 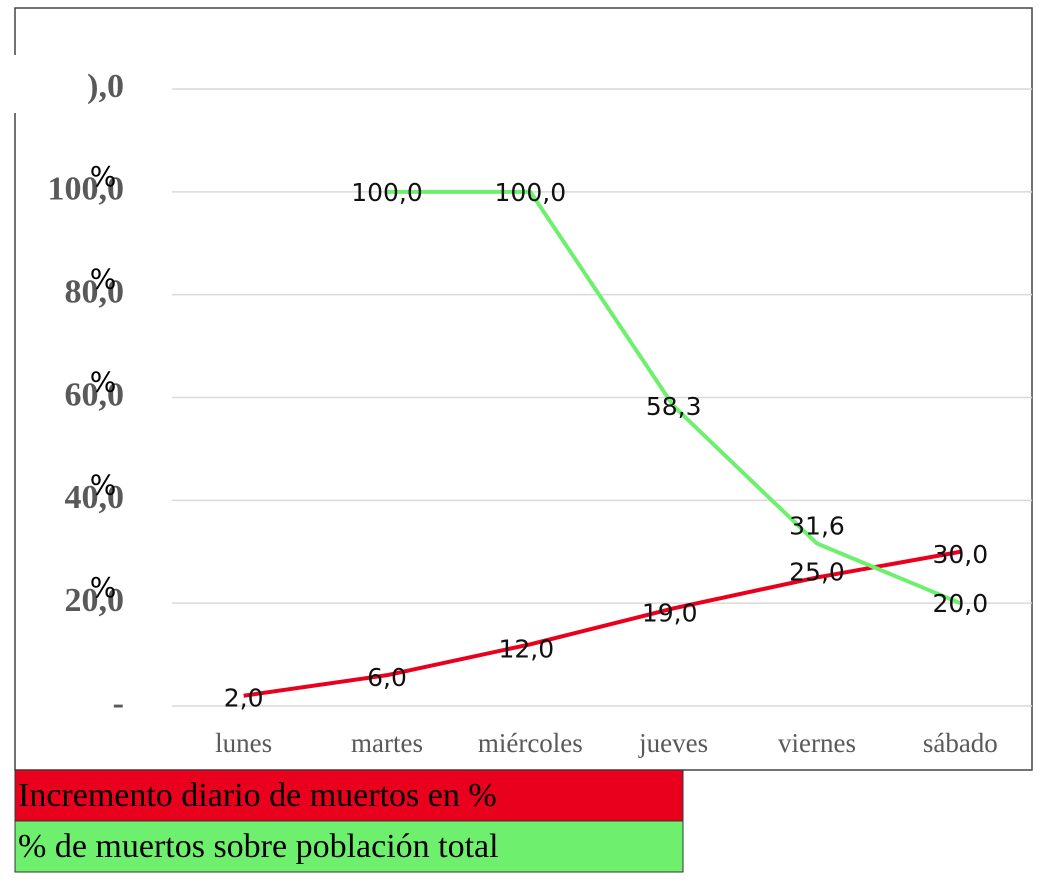 I want to click on y-tick-label: 20,0, so click(x=95, y=600).